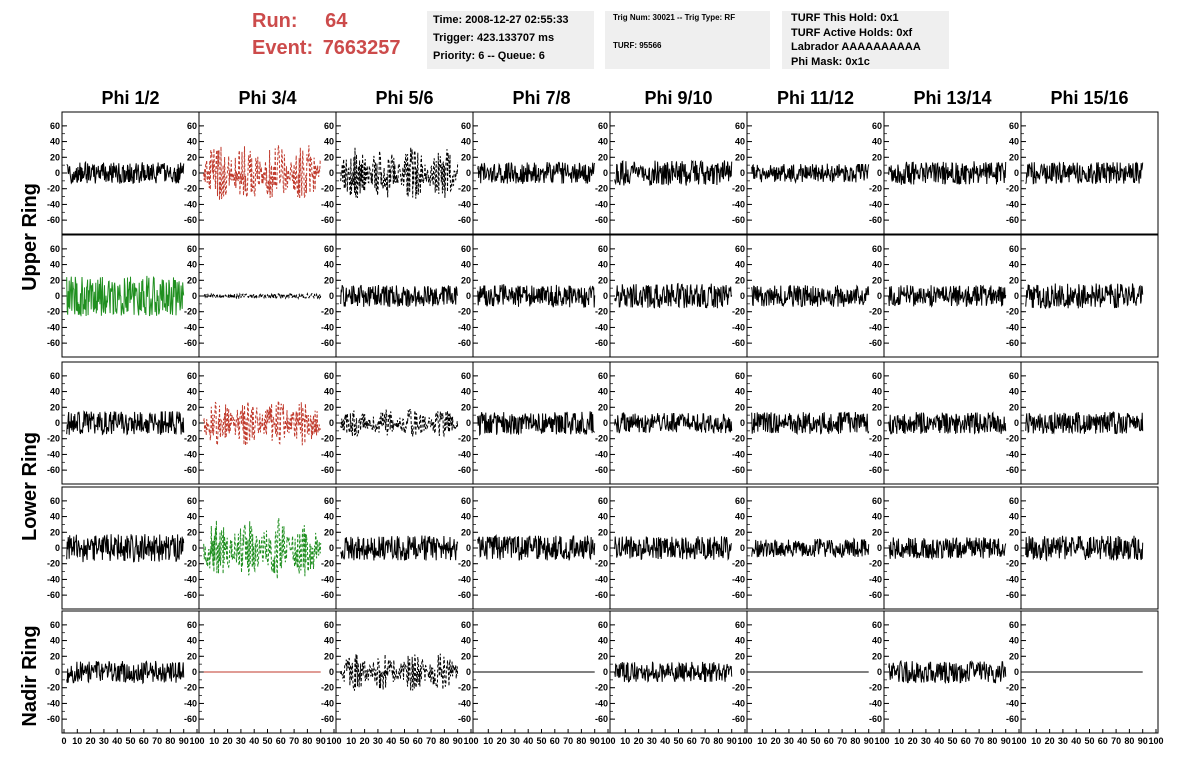 The image size is (1196, 772). Describe the element at coordinates (528, 741) in the screenshot. I see `x-tick-label: 40` at that location.